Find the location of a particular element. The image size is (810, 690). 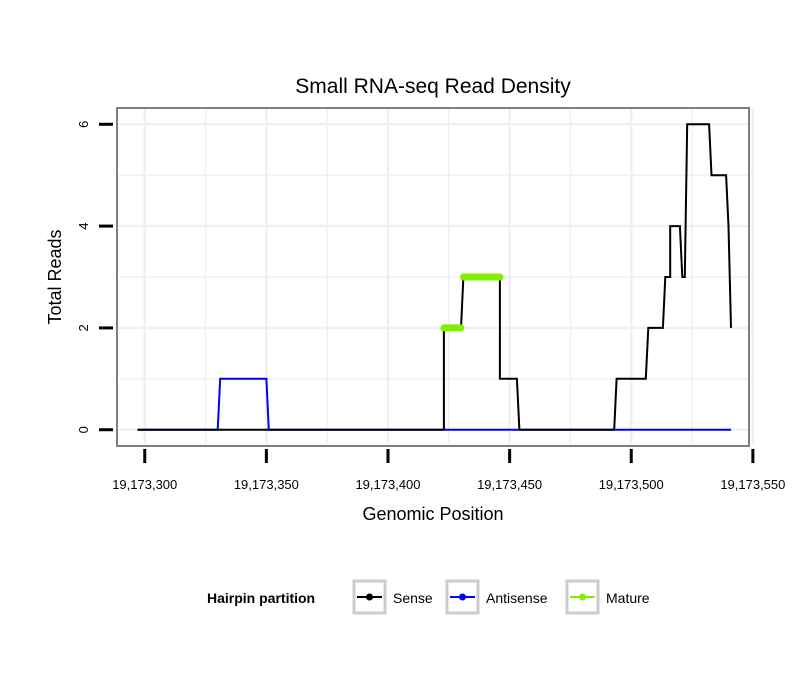

y-axis-title: Total Reads is located at coordinates (55, 276).